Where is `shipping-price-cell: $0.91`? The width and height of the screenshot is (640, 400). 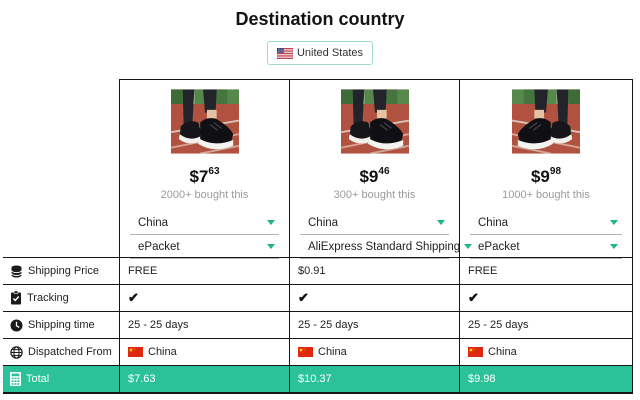 shipping-price-cell: $0.91 is located at coordinates (374, 270).